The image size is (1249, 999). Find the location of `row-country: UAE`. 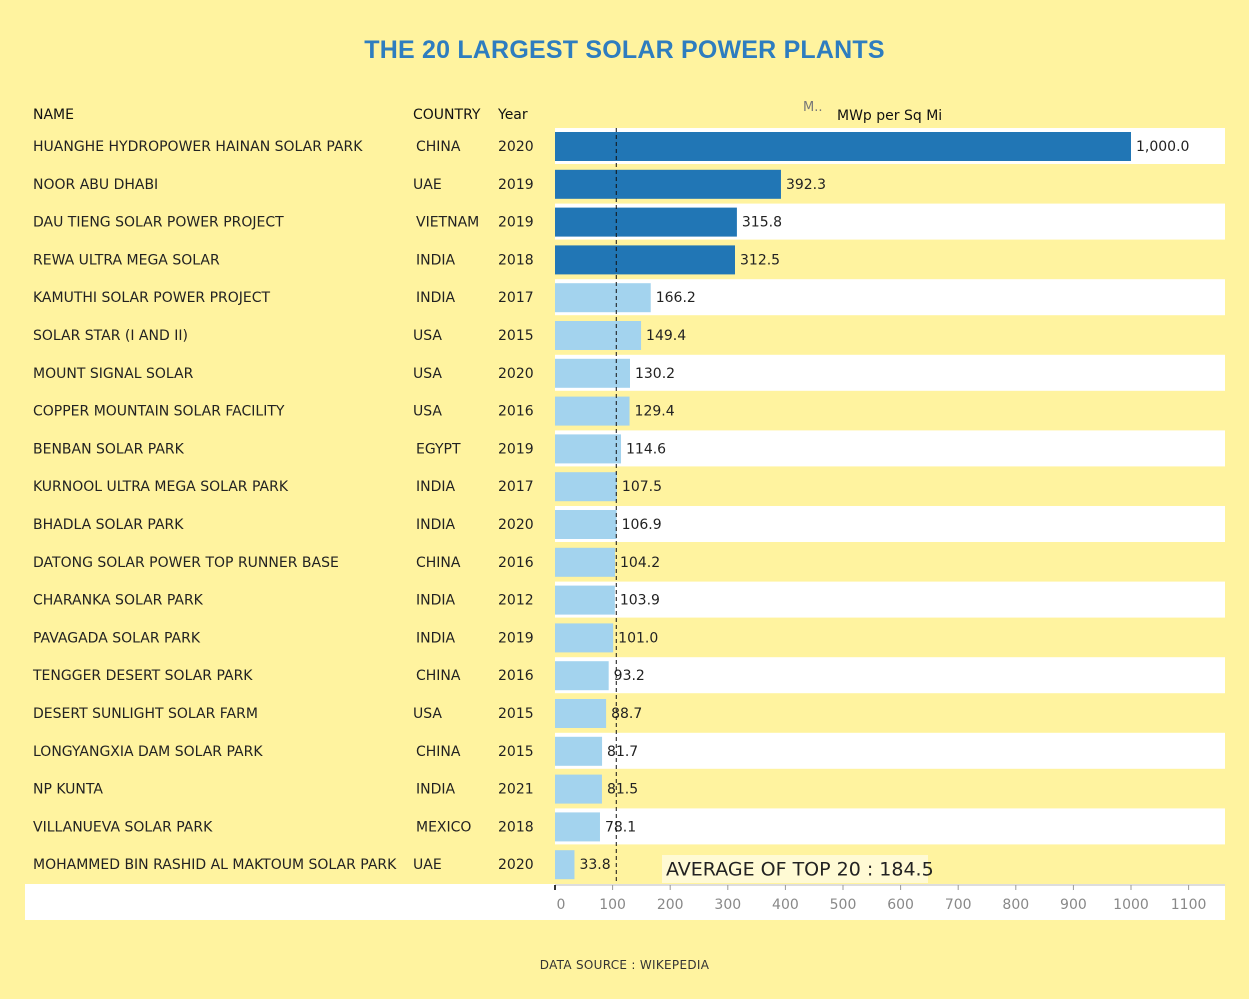

row-country: UAE is located at coordinates (427, 865).